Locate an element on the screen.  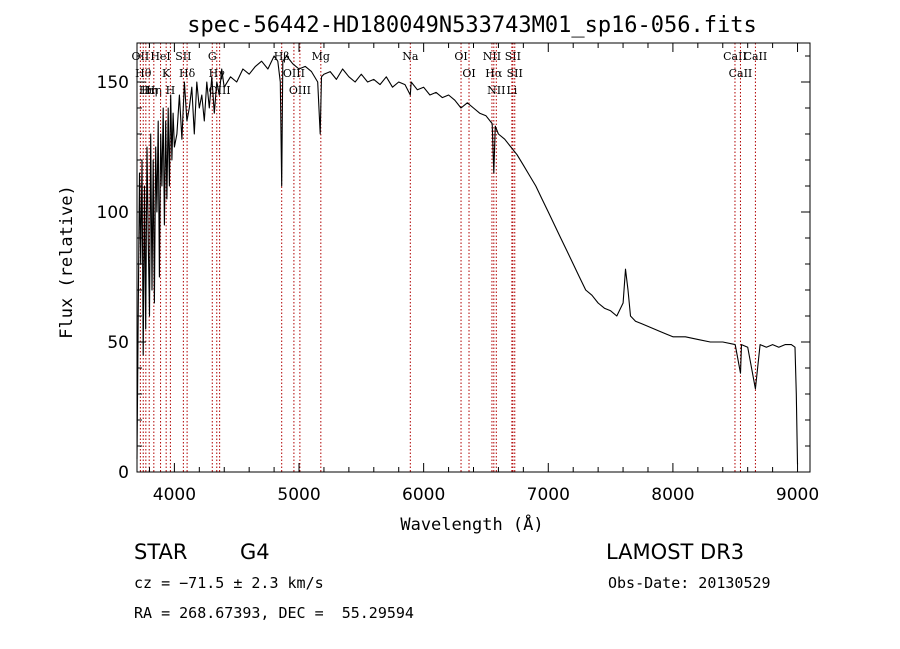
x-tick-label: 4000 is located at coordinates (174, 495).